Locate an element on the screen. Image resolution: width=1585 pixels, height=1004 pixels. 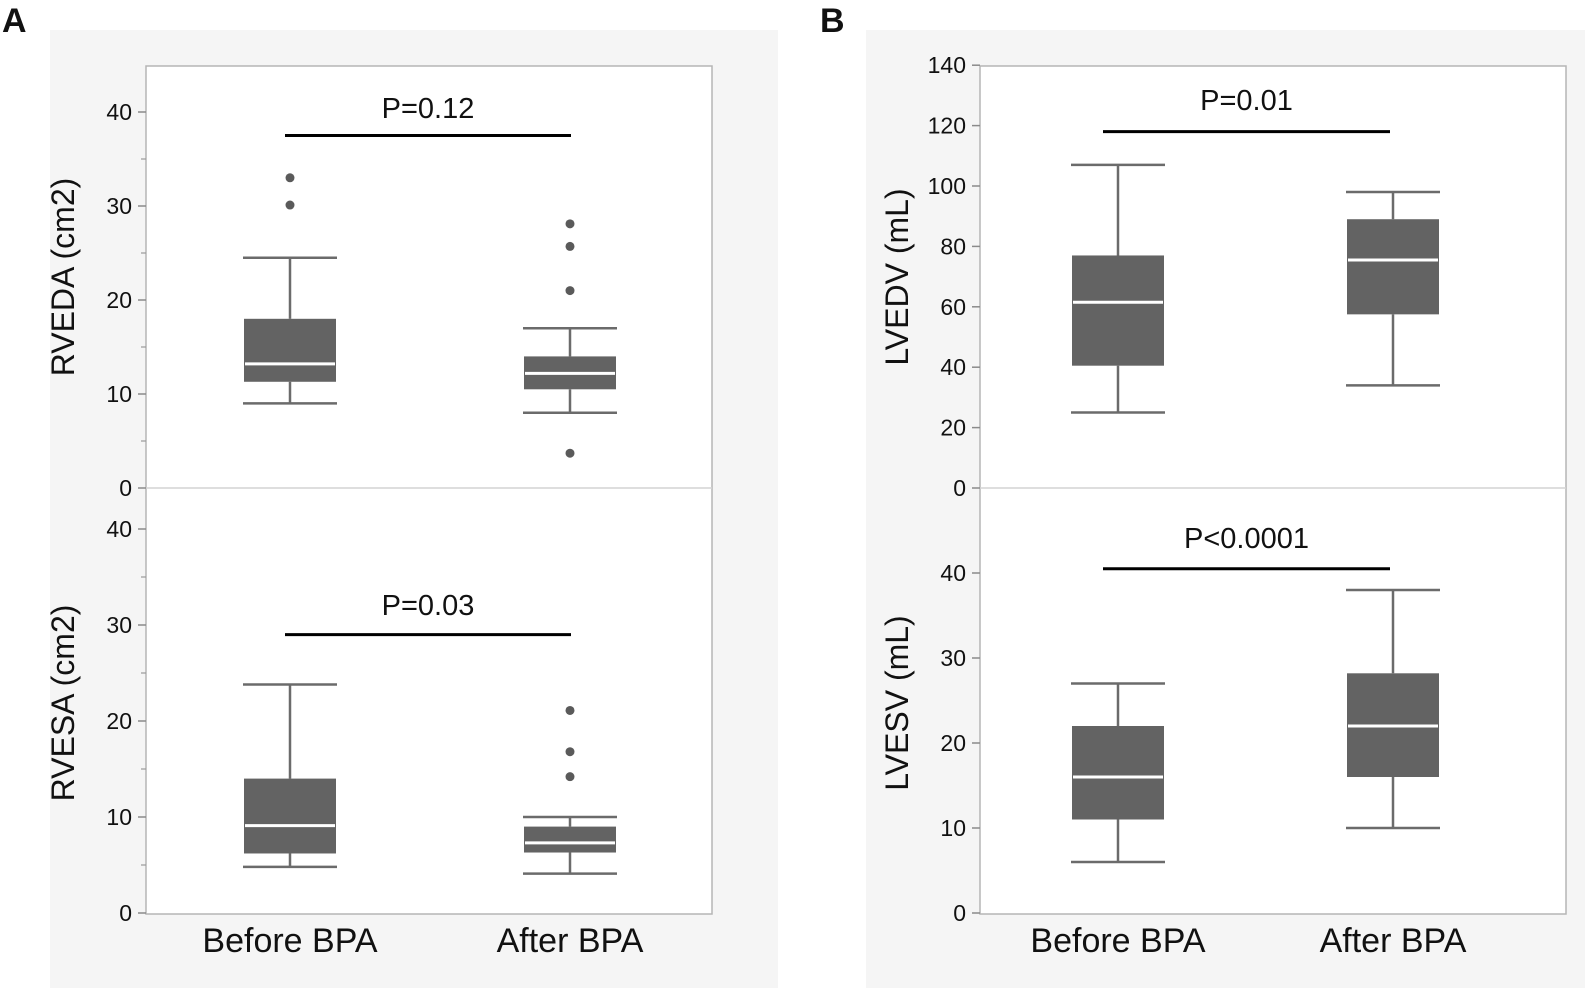
boxplot-a-bottom: 0 10 20 30 40 RVESA (cm2) P=0.03 is located at coordinates (331, 721).